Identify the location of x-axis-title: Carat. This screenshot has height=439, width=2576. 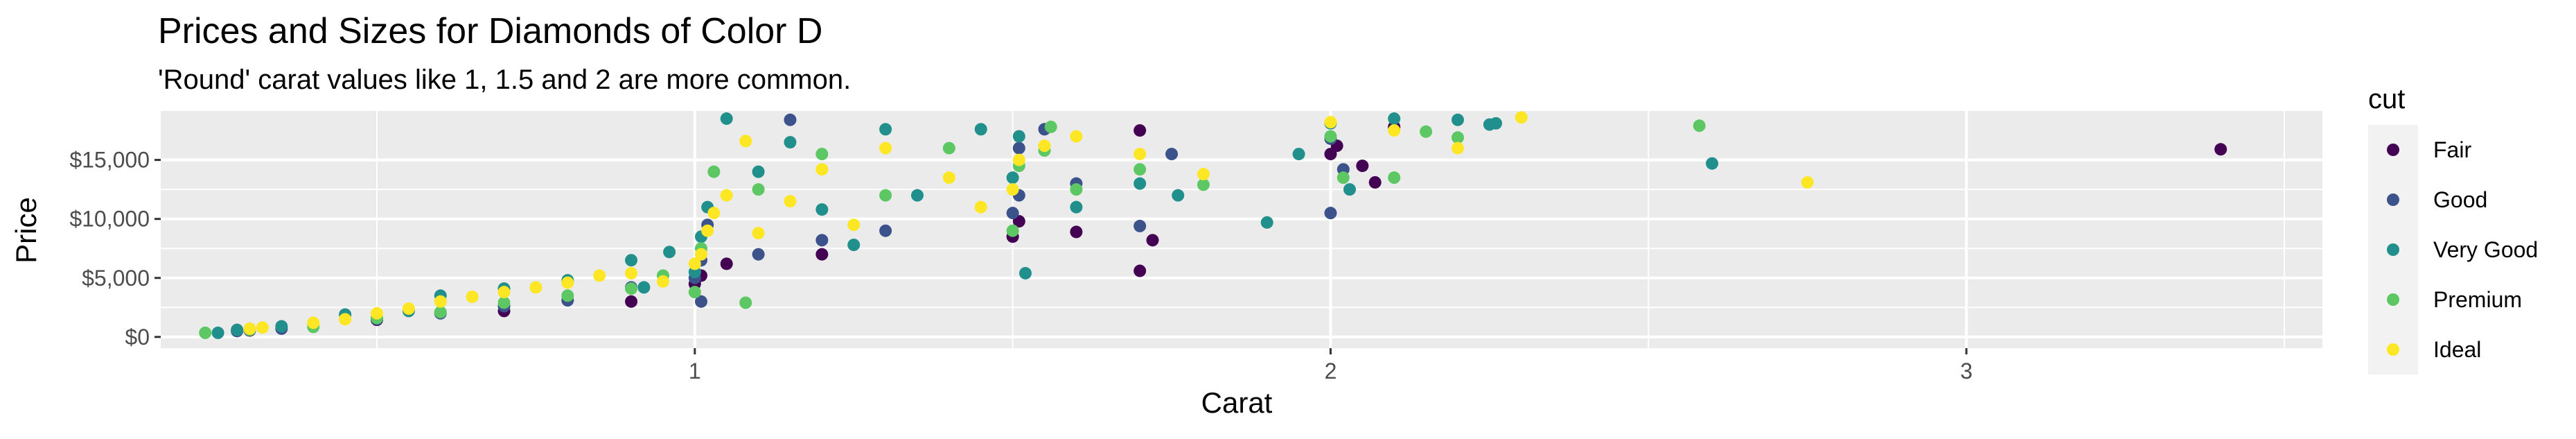
(1237, 402).